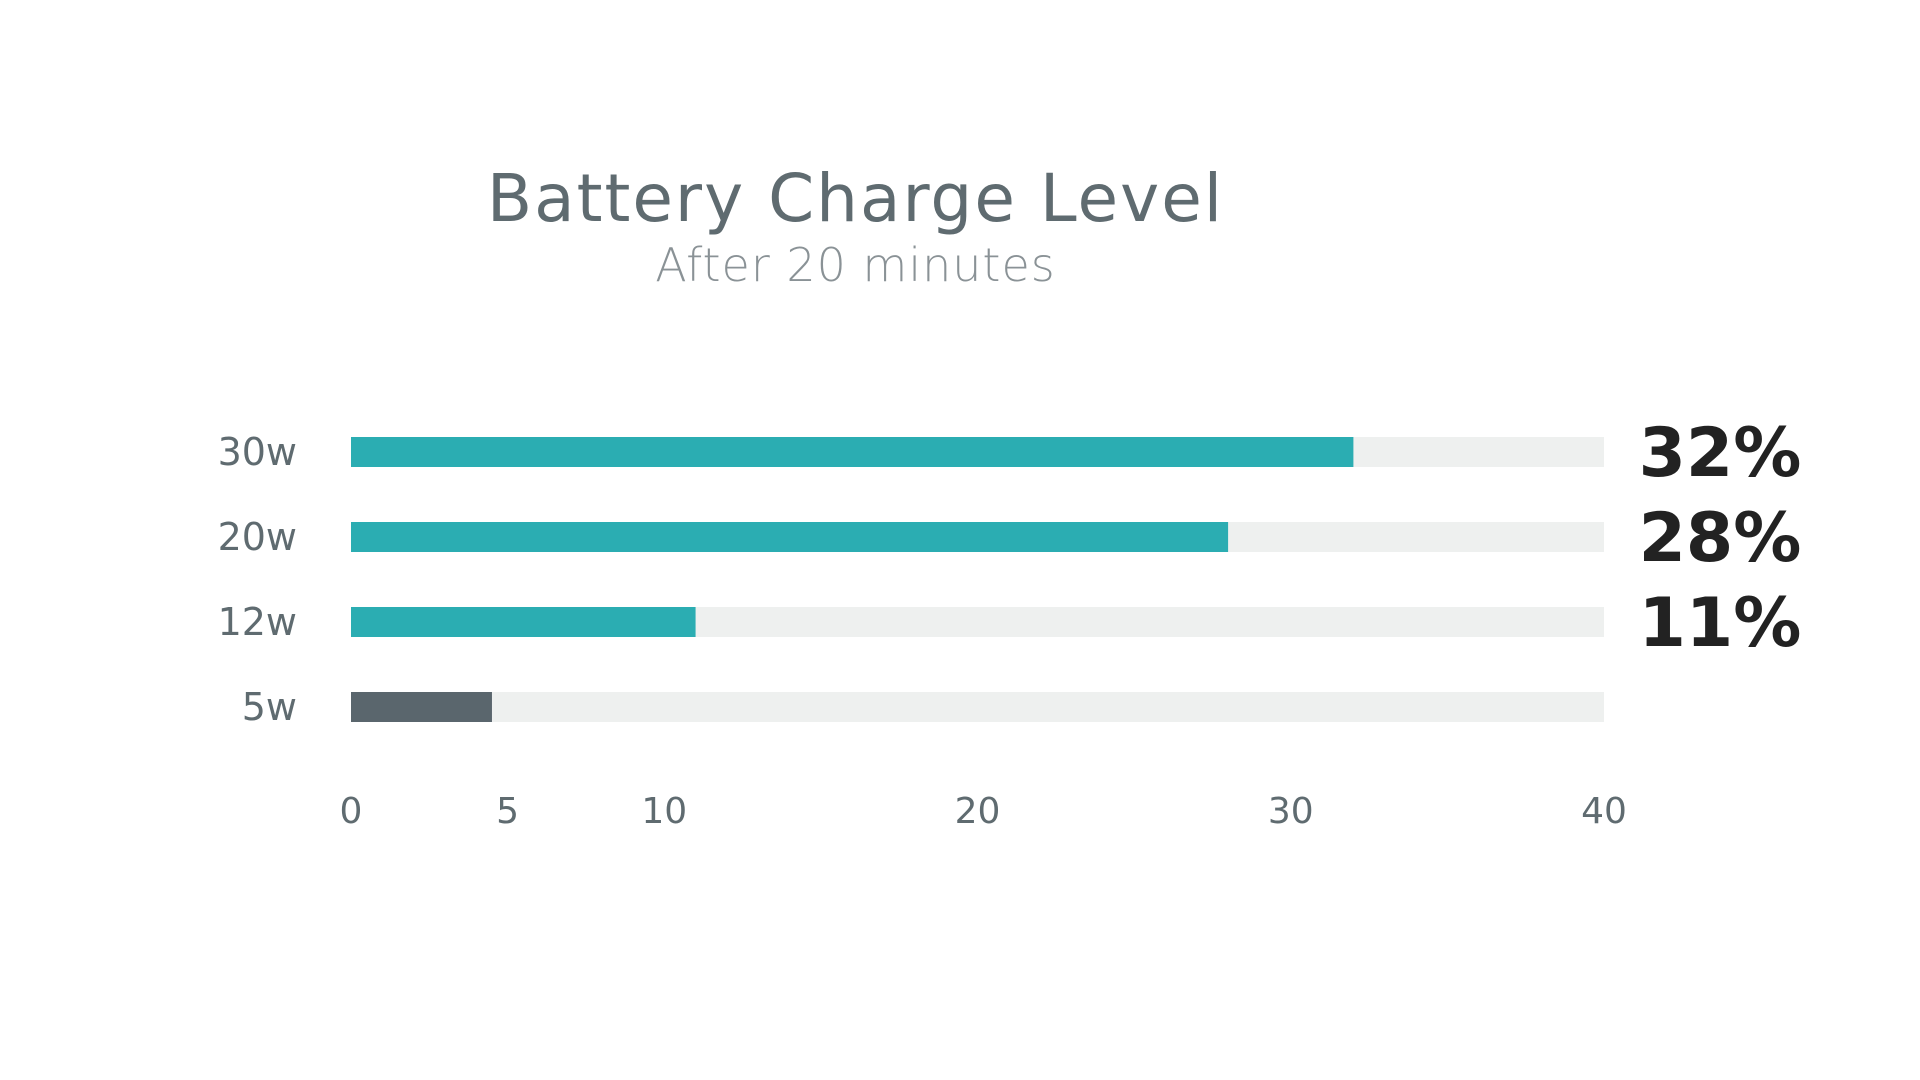 The height and width of the screenshot is (1080, 1920). What do you see at coordinates (507, 811) in the screenshot?
I see `x-tick-label: 5` at bounding box center [507, 811].